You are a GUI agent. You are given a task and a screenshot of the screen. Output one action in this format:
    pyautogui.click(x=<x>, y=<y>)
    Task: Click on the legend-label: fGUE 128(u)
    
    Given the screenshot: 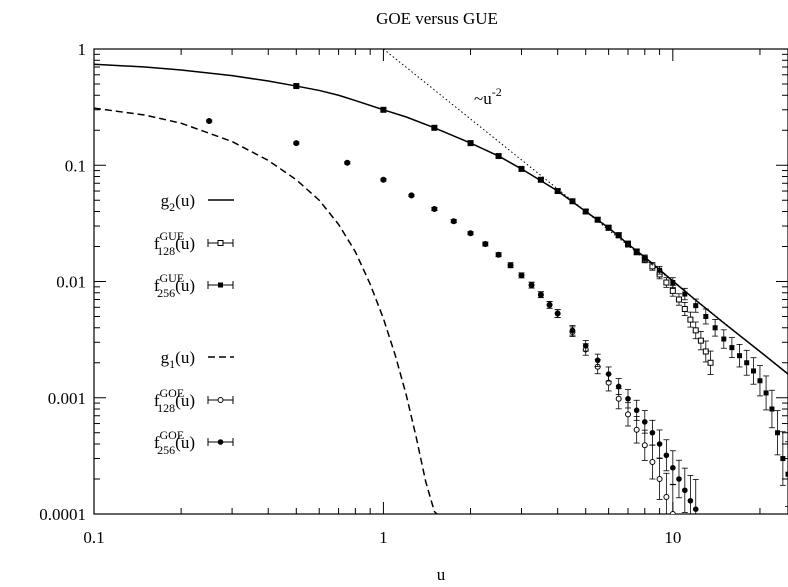 What is the action you would take?
    pyautogui.click(x=174, y=243)
    